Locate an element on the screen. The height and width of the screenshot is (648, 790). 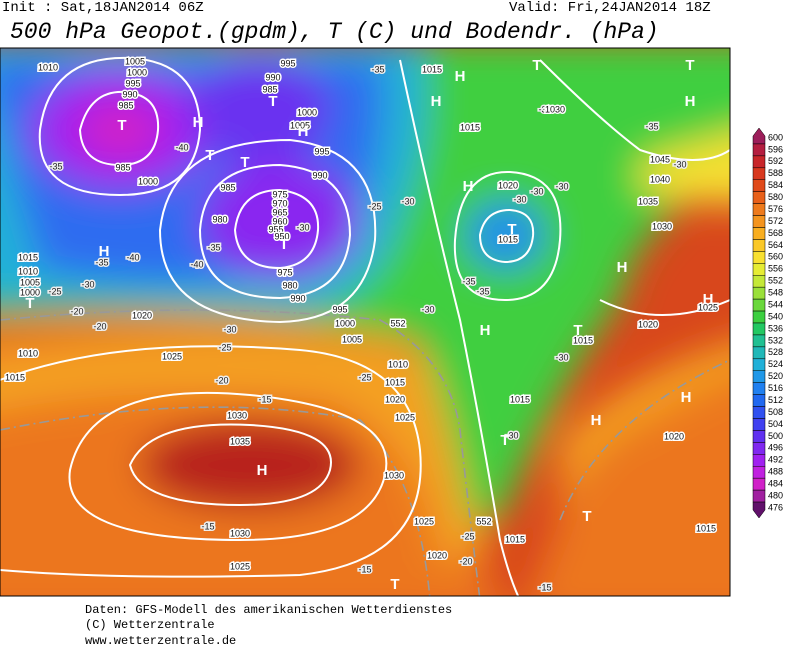
colorbar-label: 516 is located at coordinates (775, 388).